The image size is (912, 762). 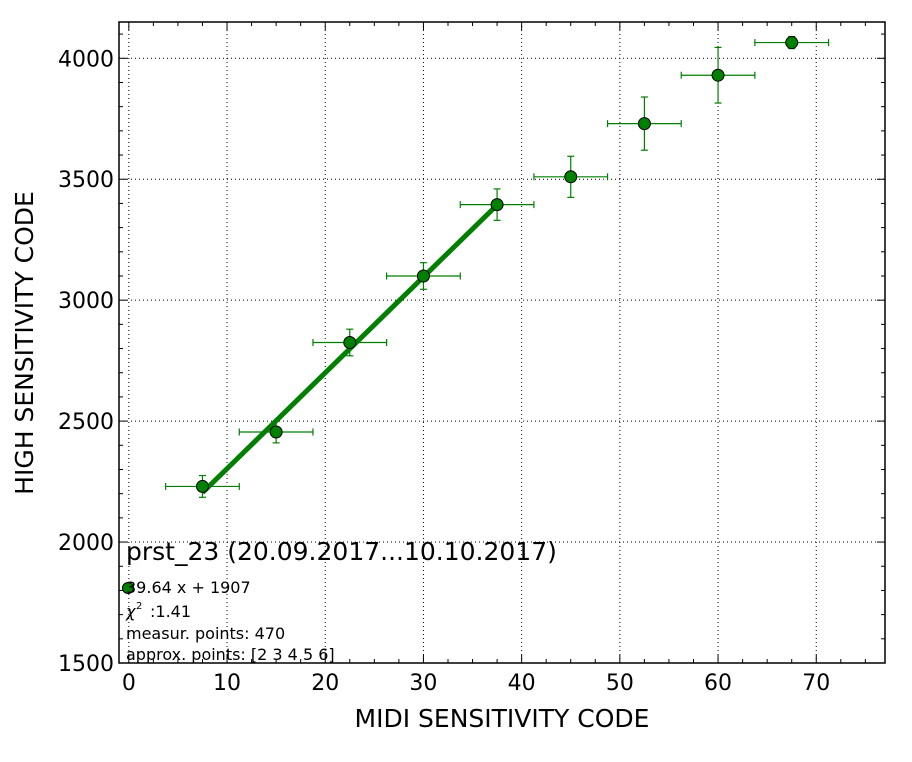 What do you see at coordinates (227, 683) in the screenshot?
I see `x-tick-label: 10` at bounding box center [227, 683].